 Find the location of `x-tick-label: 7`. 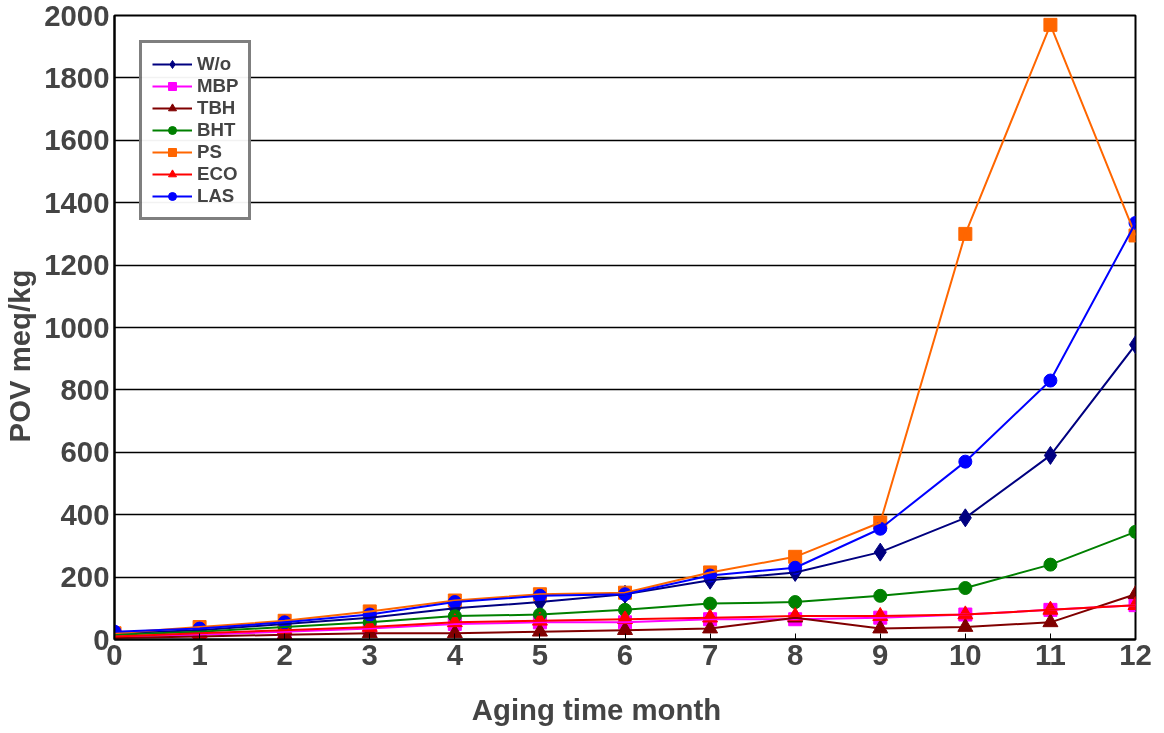

x-tick-label: 7 is located at coordinates (710, 654).